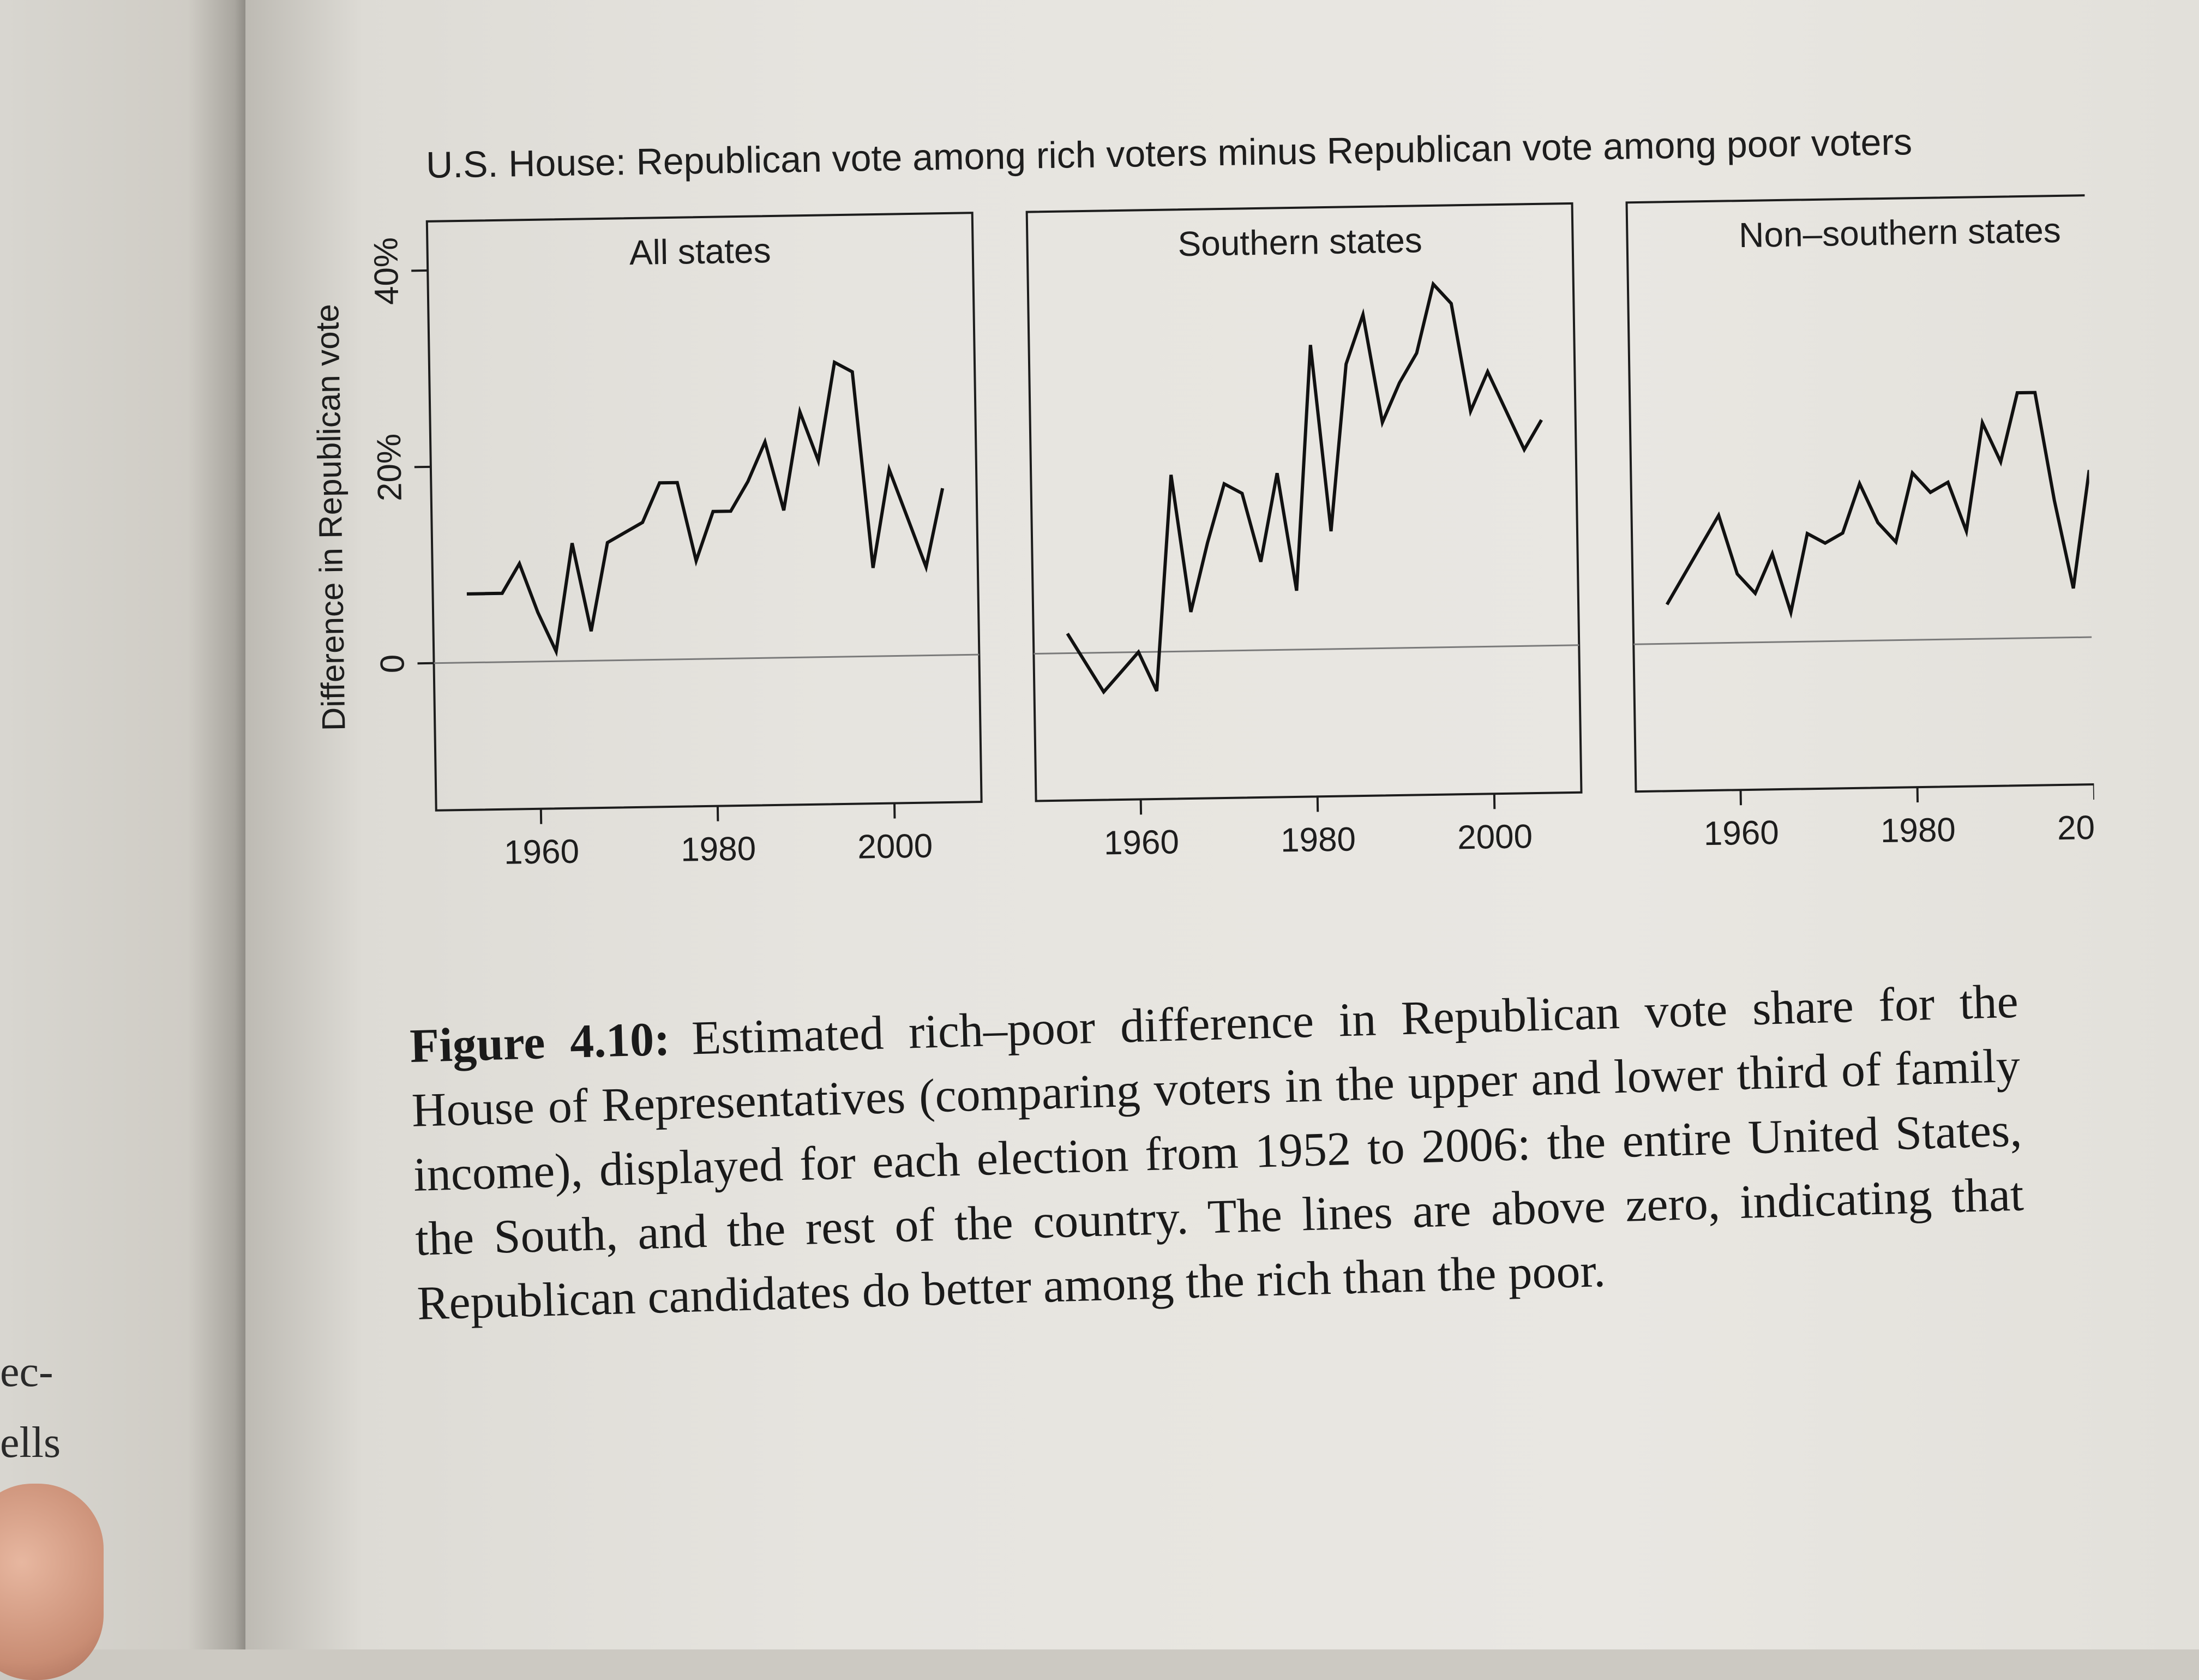 This screenshot has height=1680, width=2199. What do you see at coordinates (1299, 241) in the screenshot?
I see `panel-title: Southern states` at bounding box center [1299, 241].